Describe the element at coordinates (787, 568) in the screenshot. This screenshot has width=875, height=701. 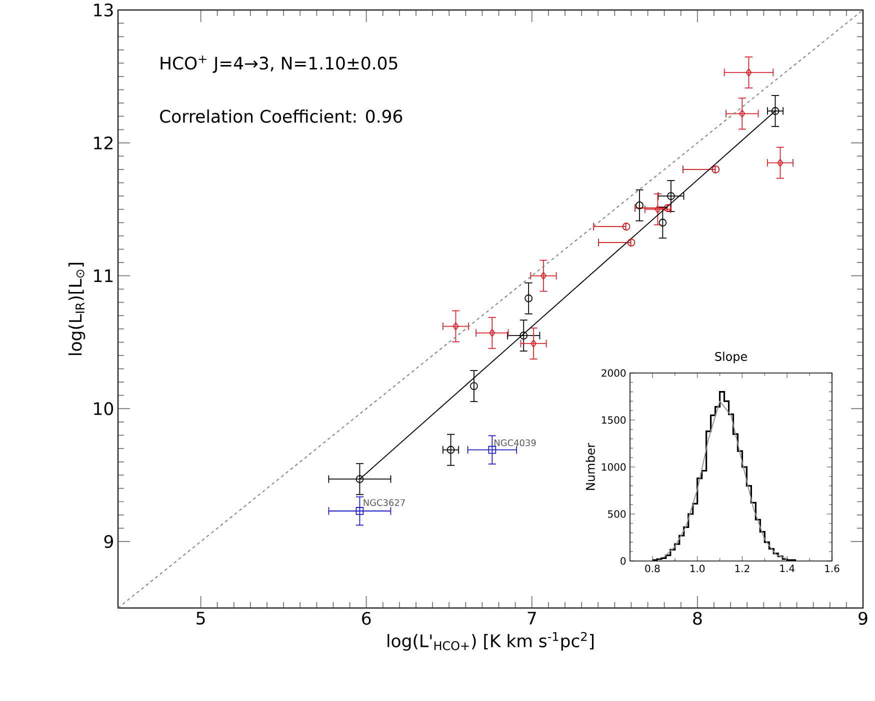
I see `x-tick-label: 1.4` at that location.